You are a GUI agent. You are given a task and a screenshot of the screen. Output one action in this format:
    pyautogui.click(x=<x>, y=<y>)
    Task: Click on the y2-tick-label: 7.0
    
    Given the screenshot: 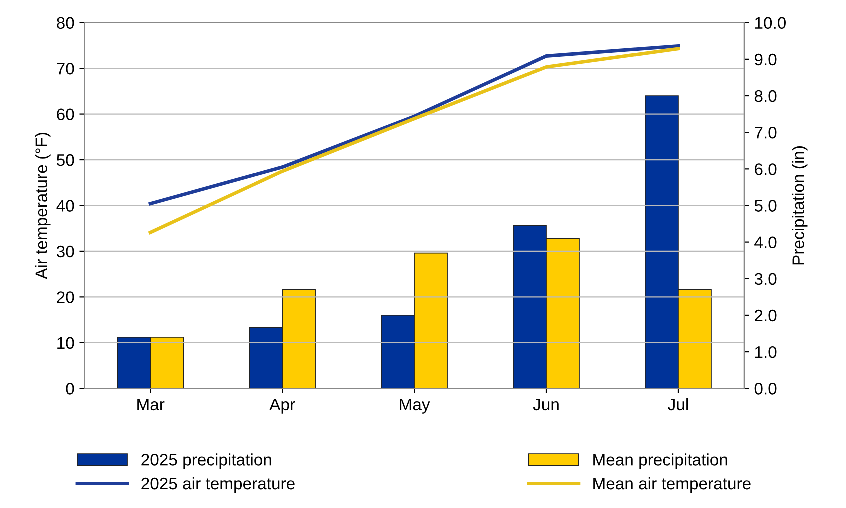 What is the action you would take?
    pyautogui.click(x=766, y=132)
    